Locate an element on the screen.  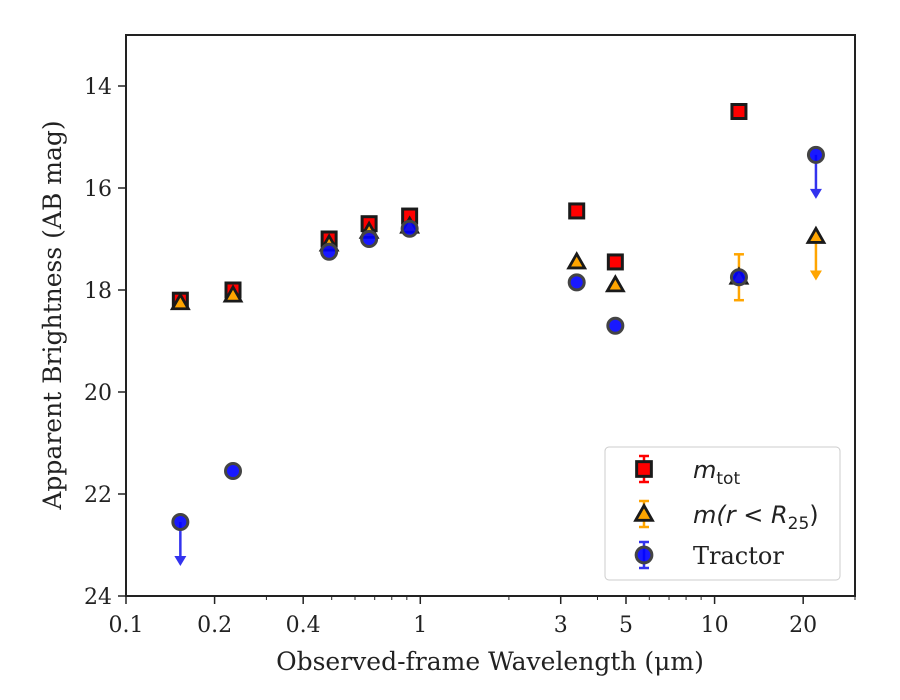
x-tick-label-3: 1 is located at coordinates (420, 625).